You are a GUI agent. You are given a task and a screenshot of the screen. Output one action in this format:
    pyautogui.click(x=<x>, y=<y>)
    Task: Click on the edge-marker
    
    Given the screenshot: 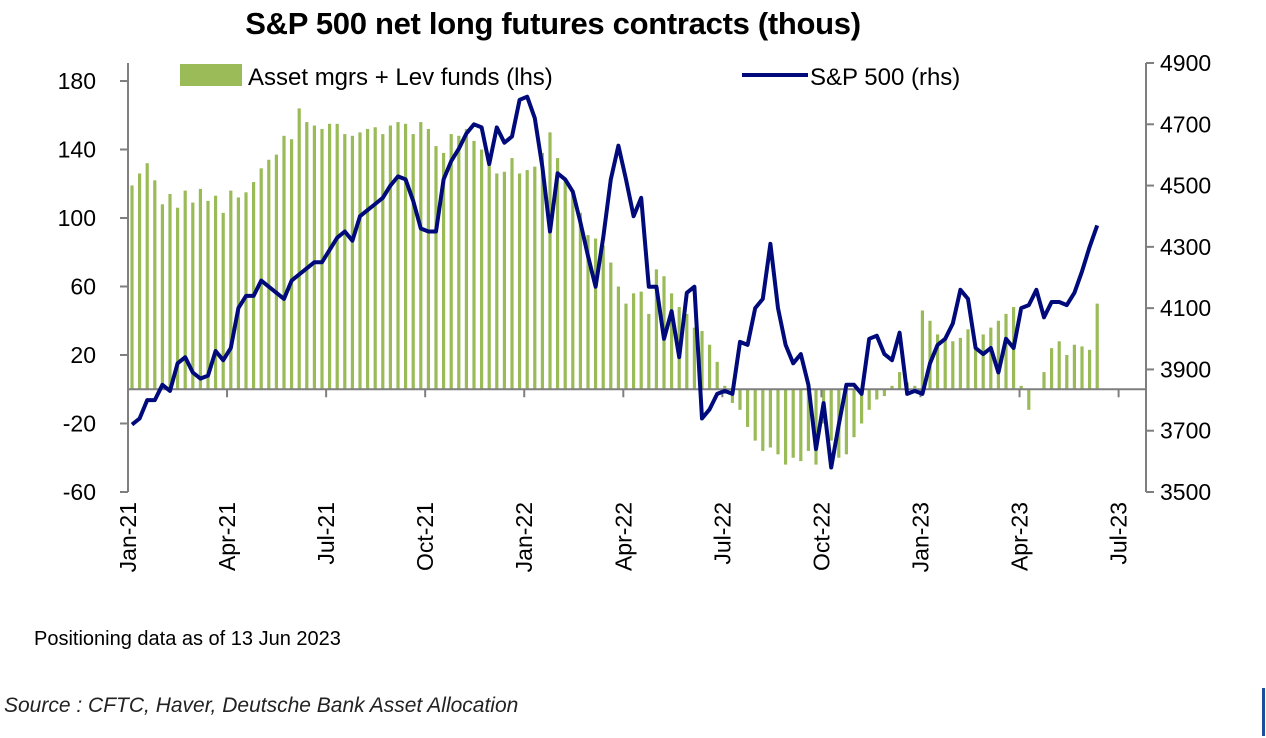 What is the action you would take?
    pyautogui.click(x=1263, y=712)
    